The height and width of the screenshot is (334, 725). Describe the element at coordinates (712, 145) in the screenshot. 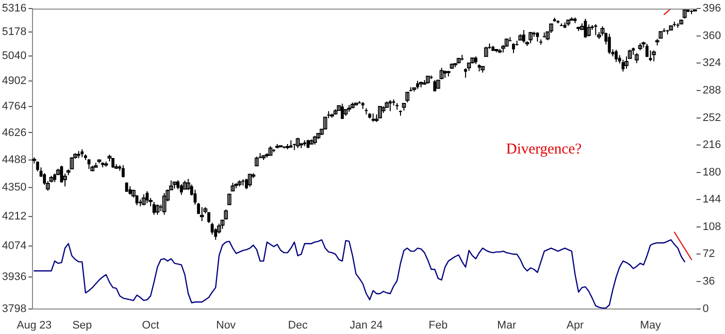

I see `y2-tick-label: 216` at that location.